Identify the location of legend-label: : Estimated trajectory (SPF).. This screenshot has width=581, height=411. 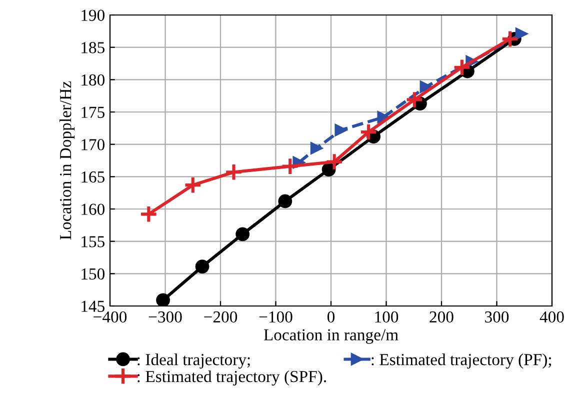
(232, 378).